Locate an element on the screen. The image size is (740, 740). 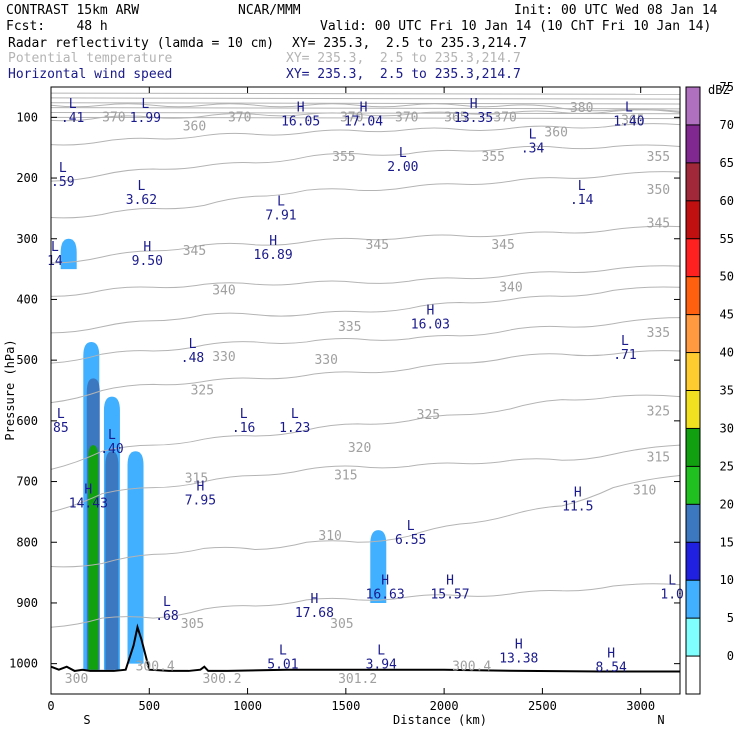
wind-extremum: H7.95 is located at coordinates (200, 494).